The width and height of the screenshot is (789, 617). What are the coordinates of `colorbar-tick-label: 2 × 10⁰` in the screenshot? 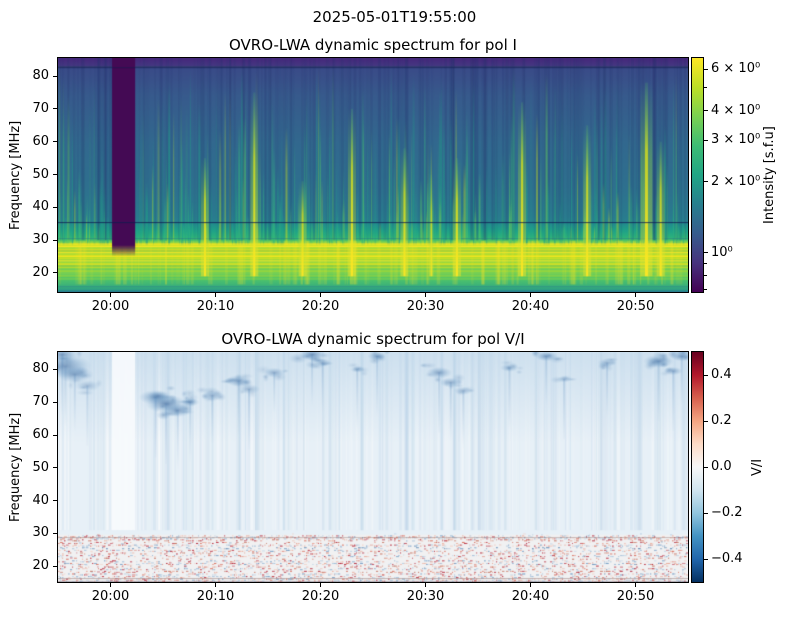 It's located at (736, 181).